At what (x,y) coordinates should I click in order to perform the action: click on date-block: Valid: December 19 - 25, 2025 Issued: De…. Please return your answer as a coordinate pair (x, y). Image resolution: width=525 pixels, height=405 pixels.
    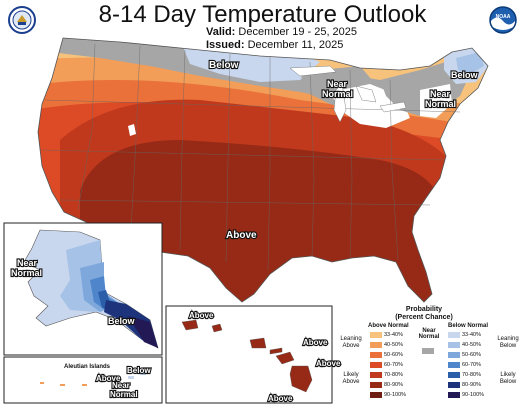
    Looking at the image, I should click on (281, 39).